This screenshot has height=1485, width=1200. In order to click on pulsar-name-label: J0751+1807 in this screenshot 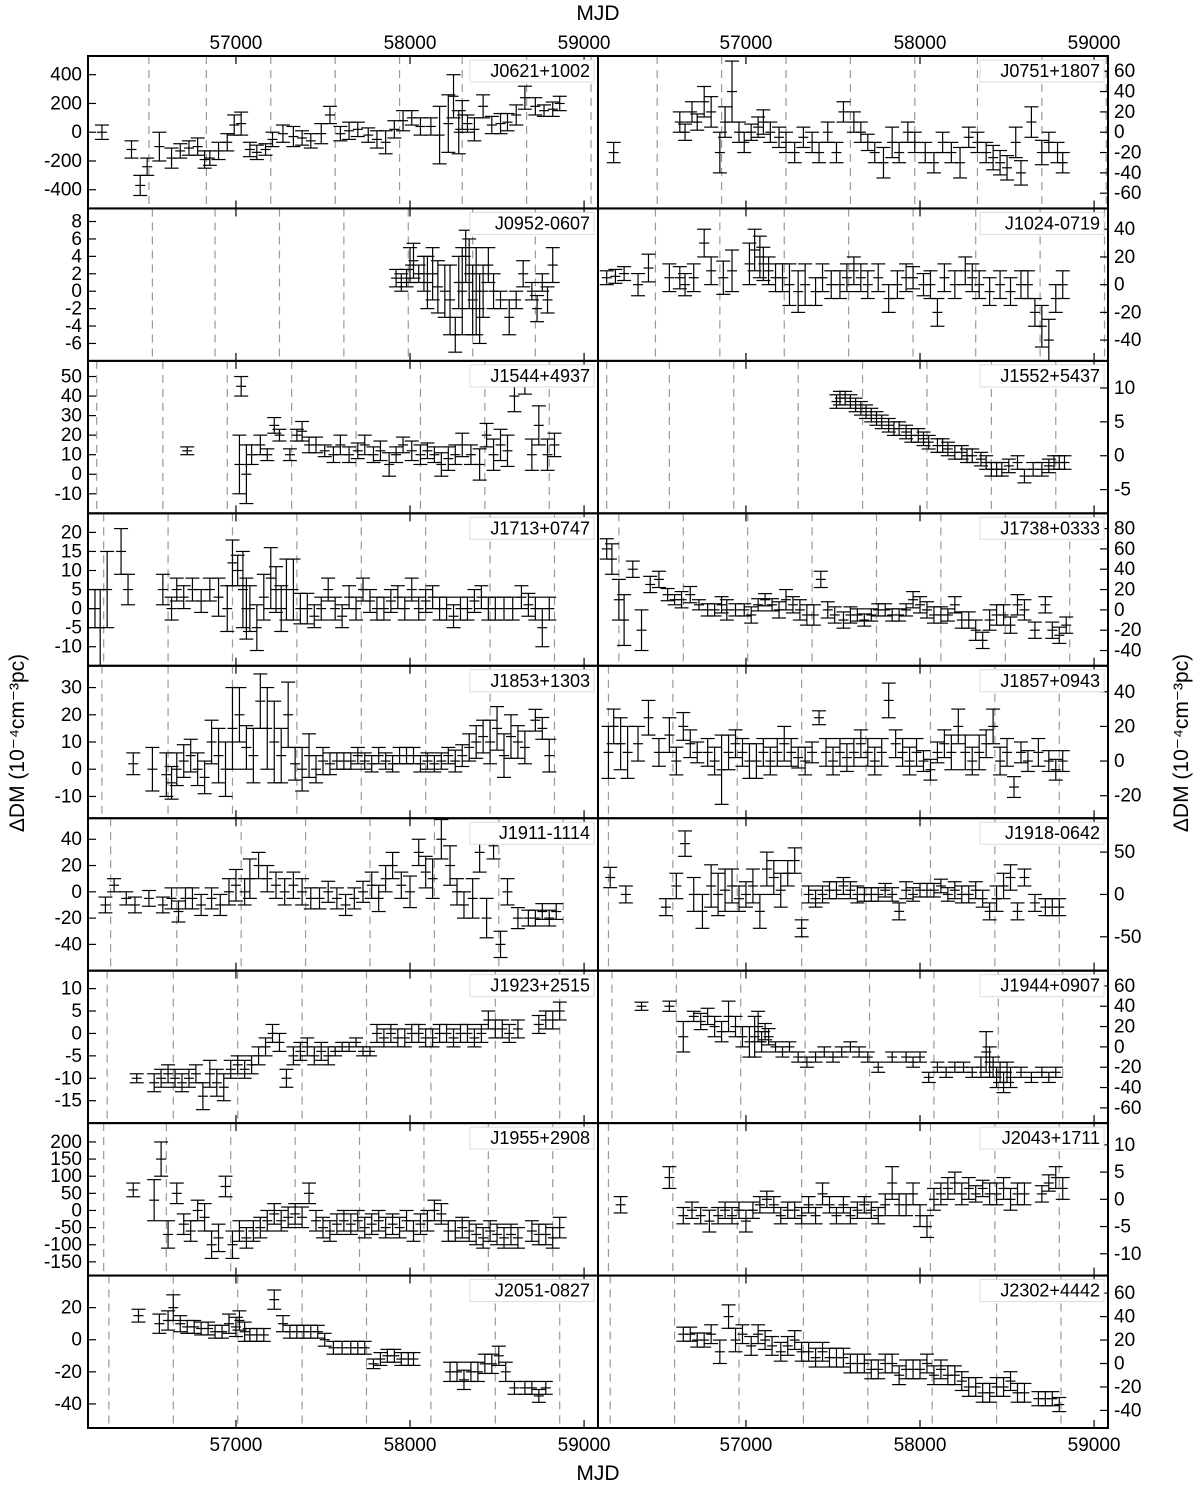, I will do `click(1050, 71)`.